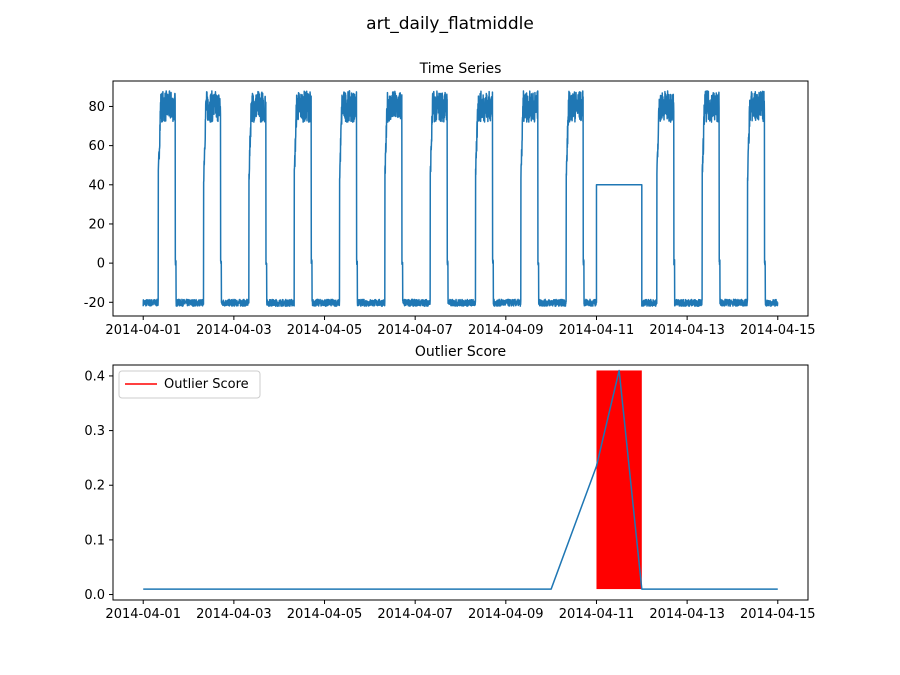  I want to click on y-tick-label: 0, so click(101, 264).